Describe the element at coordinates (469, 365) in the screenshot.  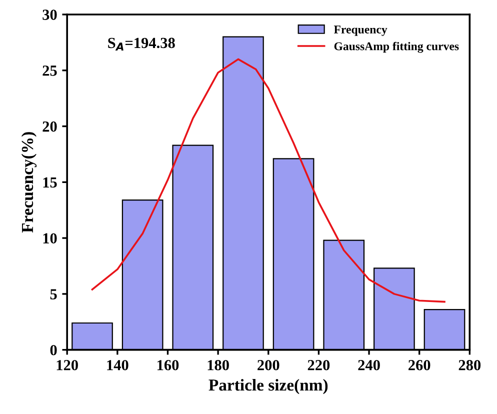
I see `x-tick-label: 280` at that location.